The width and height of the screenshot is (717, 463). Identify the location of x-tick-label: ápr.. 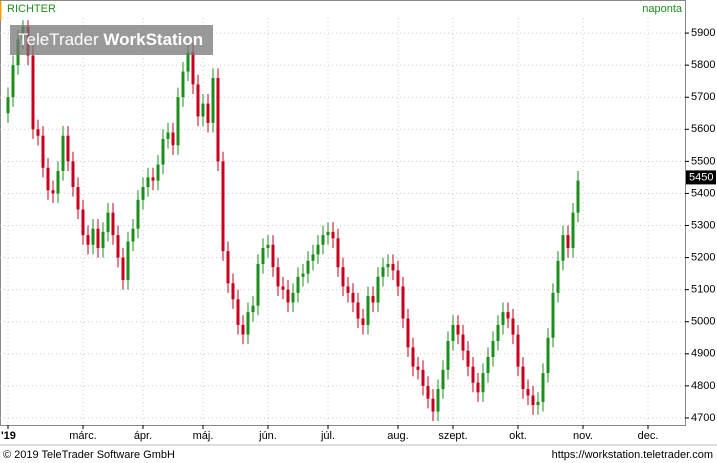
(143, 436).